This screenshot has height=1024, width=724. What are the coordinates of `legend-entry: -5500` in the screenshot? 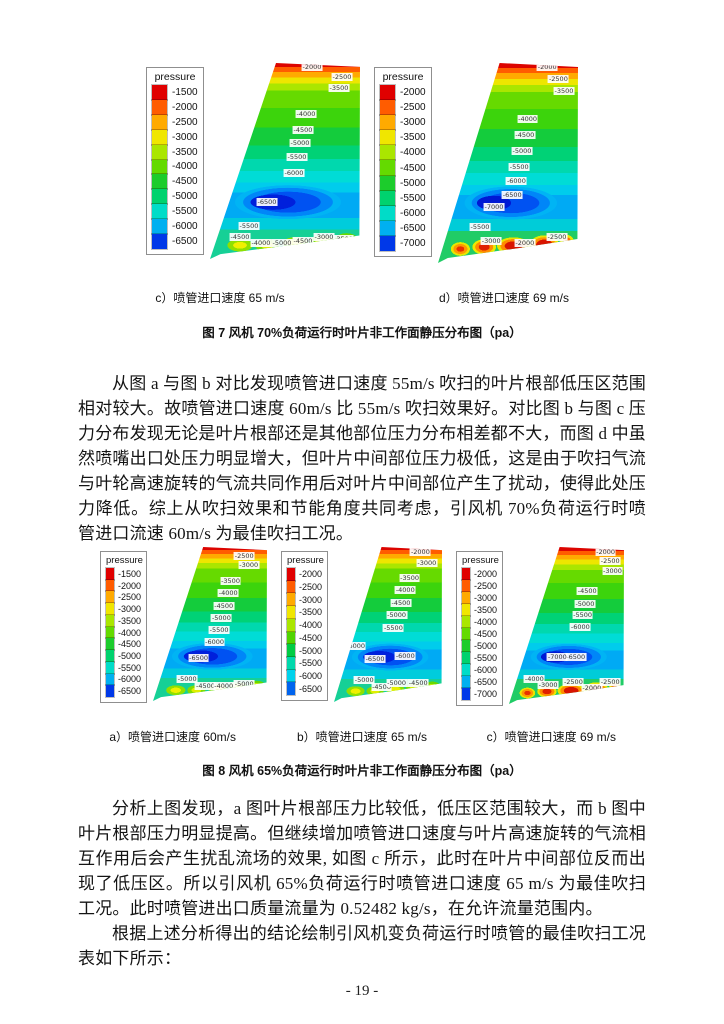 It's located at (123, 667).